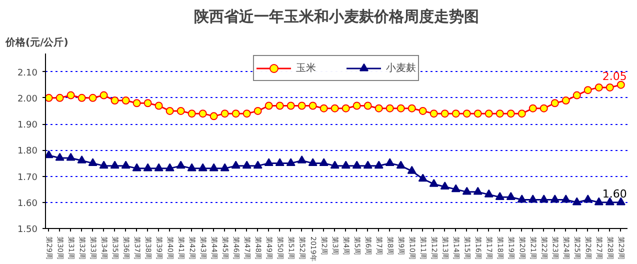 The height and width of the screenshot is (264, 637). What do you see at coordinates (27, 177) in the screenshot?
I see `y-tick-label: 1.70` at bounding box center [27, 177].